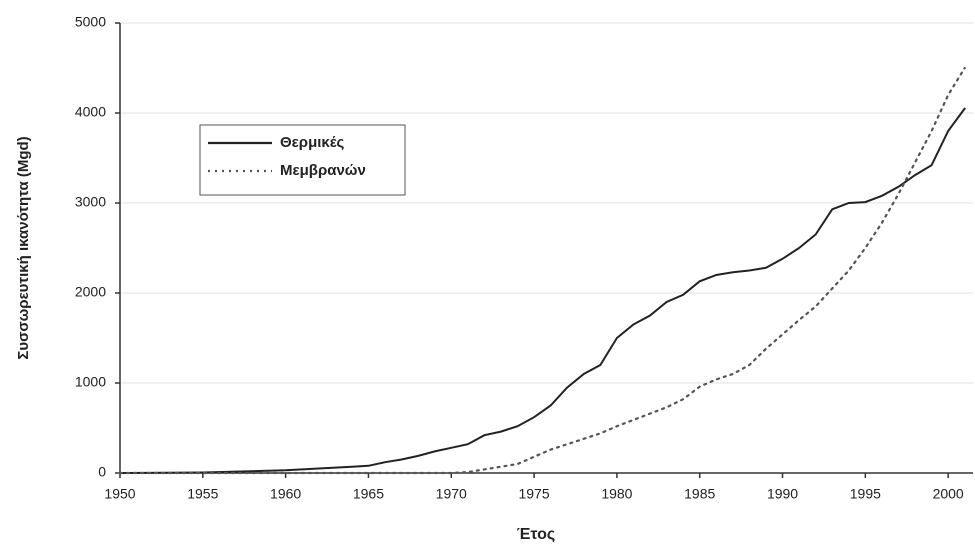  I want to click on x-tick-label: 1960, so click(285, 494).